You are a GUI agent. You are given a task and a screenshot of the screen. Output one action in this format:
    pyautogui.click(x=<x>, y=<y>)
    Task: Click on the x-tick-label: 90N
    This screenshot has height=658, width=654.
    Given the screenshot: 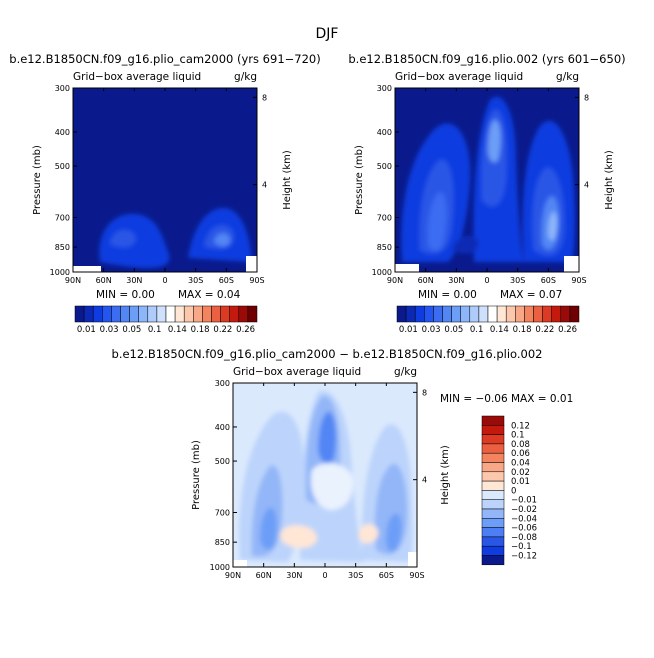 What is the action you would take?
    pyautogui.click(x=73, y=280)
    